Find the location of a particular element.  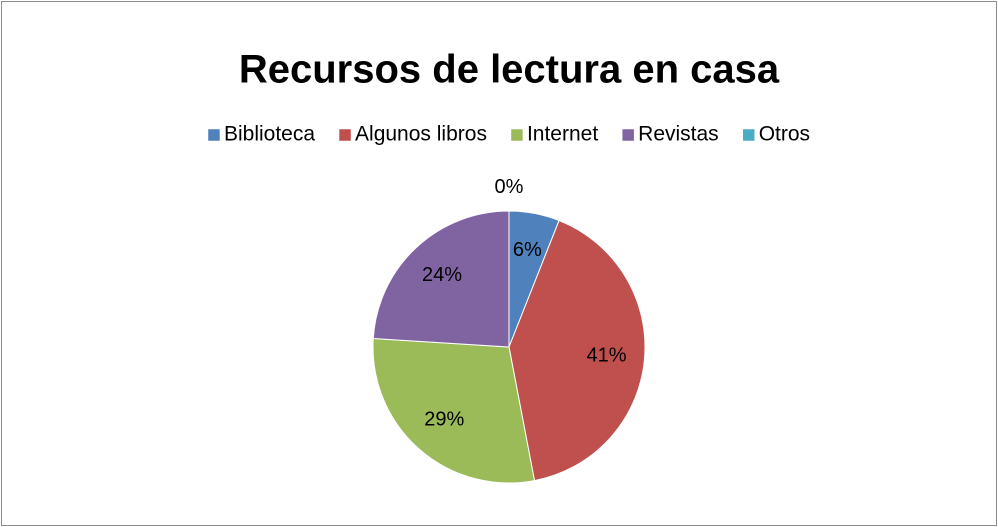

data-label: 41% is located at coordinates (606, 355).